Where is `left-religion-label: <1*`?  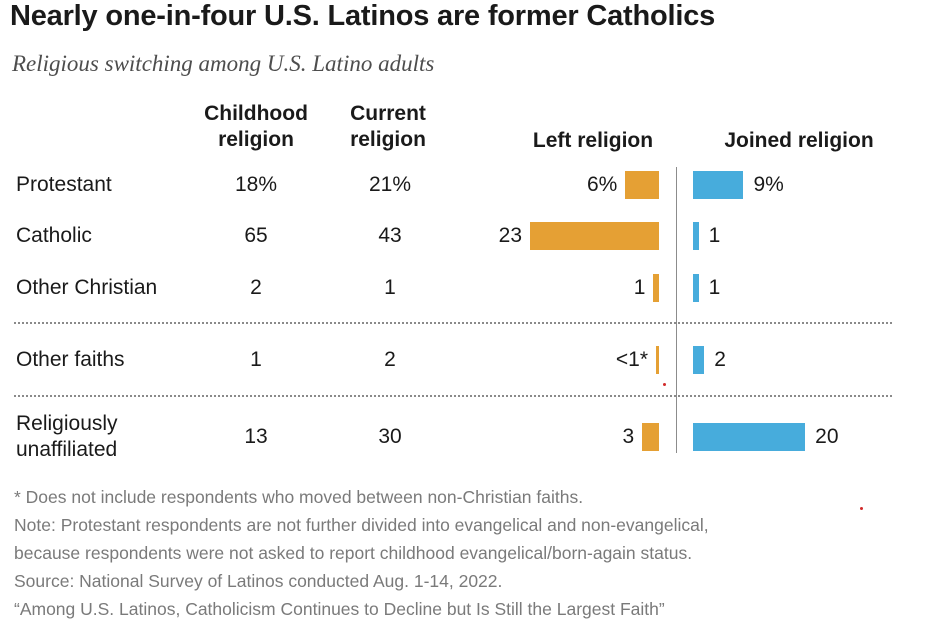
left-religion-label: <1* is located at coordinates (631, 359).